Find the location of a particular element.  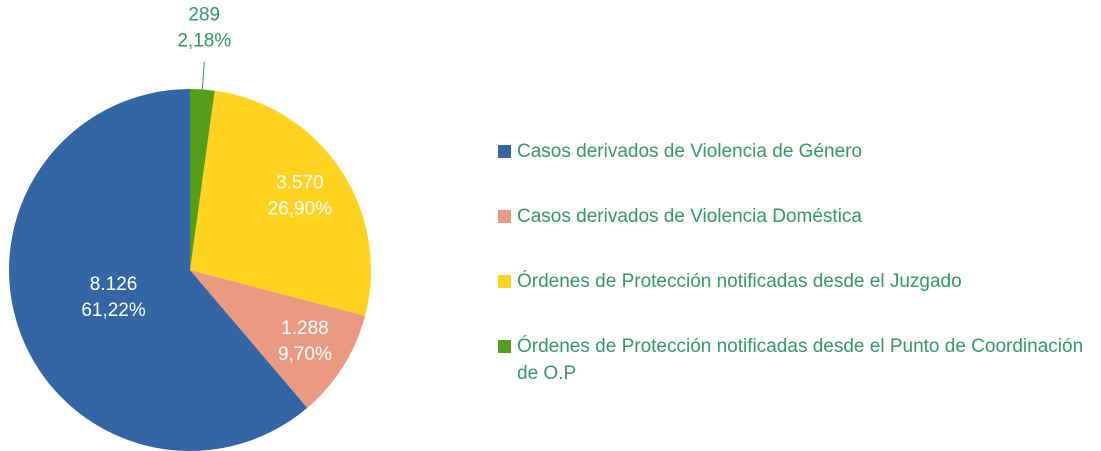

leader-line is located at coordinates (203, 75).